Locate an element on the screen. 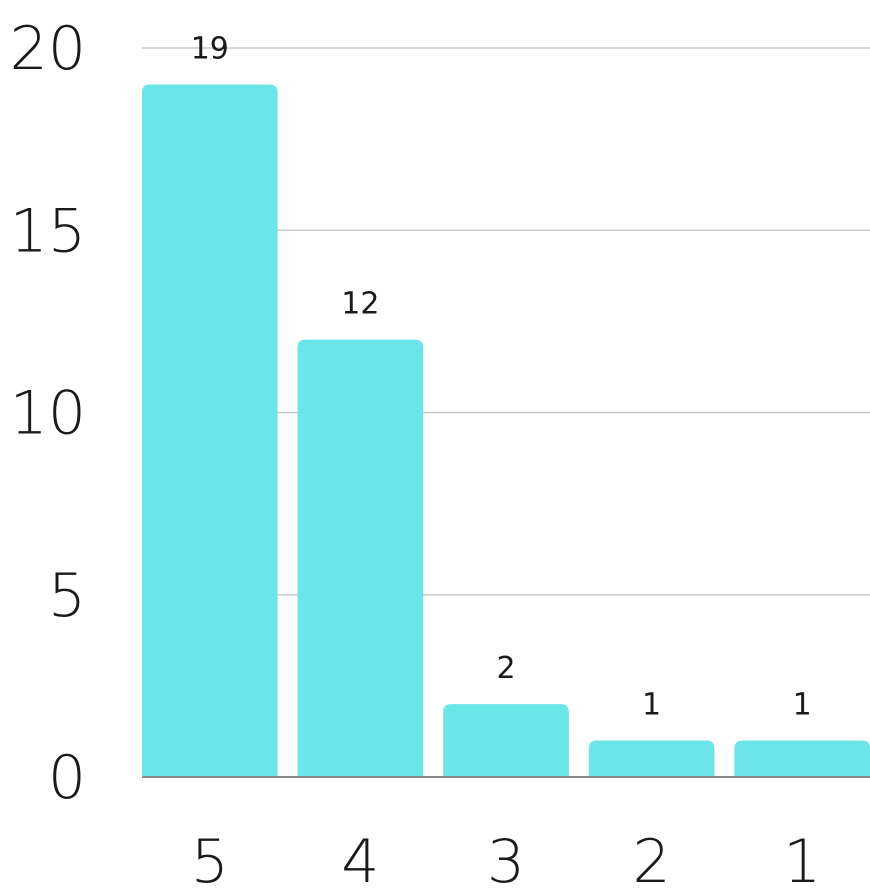 This screenshot has height=889, width=870. data-label-5: 19 is located at coordinates (210, 48).